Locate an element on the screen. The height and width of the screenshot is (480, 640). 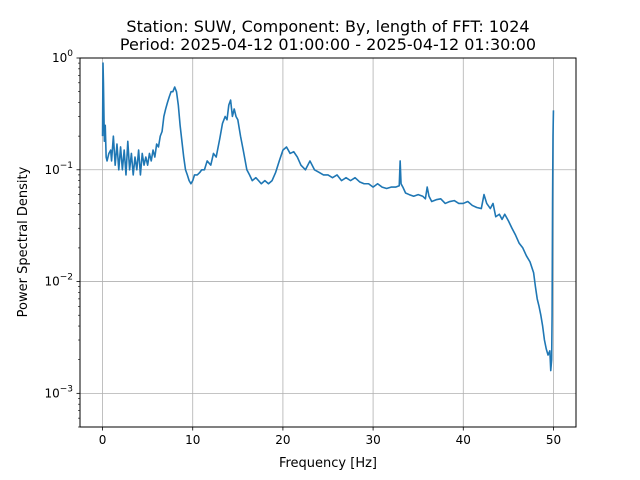
x-tick-label: 10 is located at coordinates (192, 440).